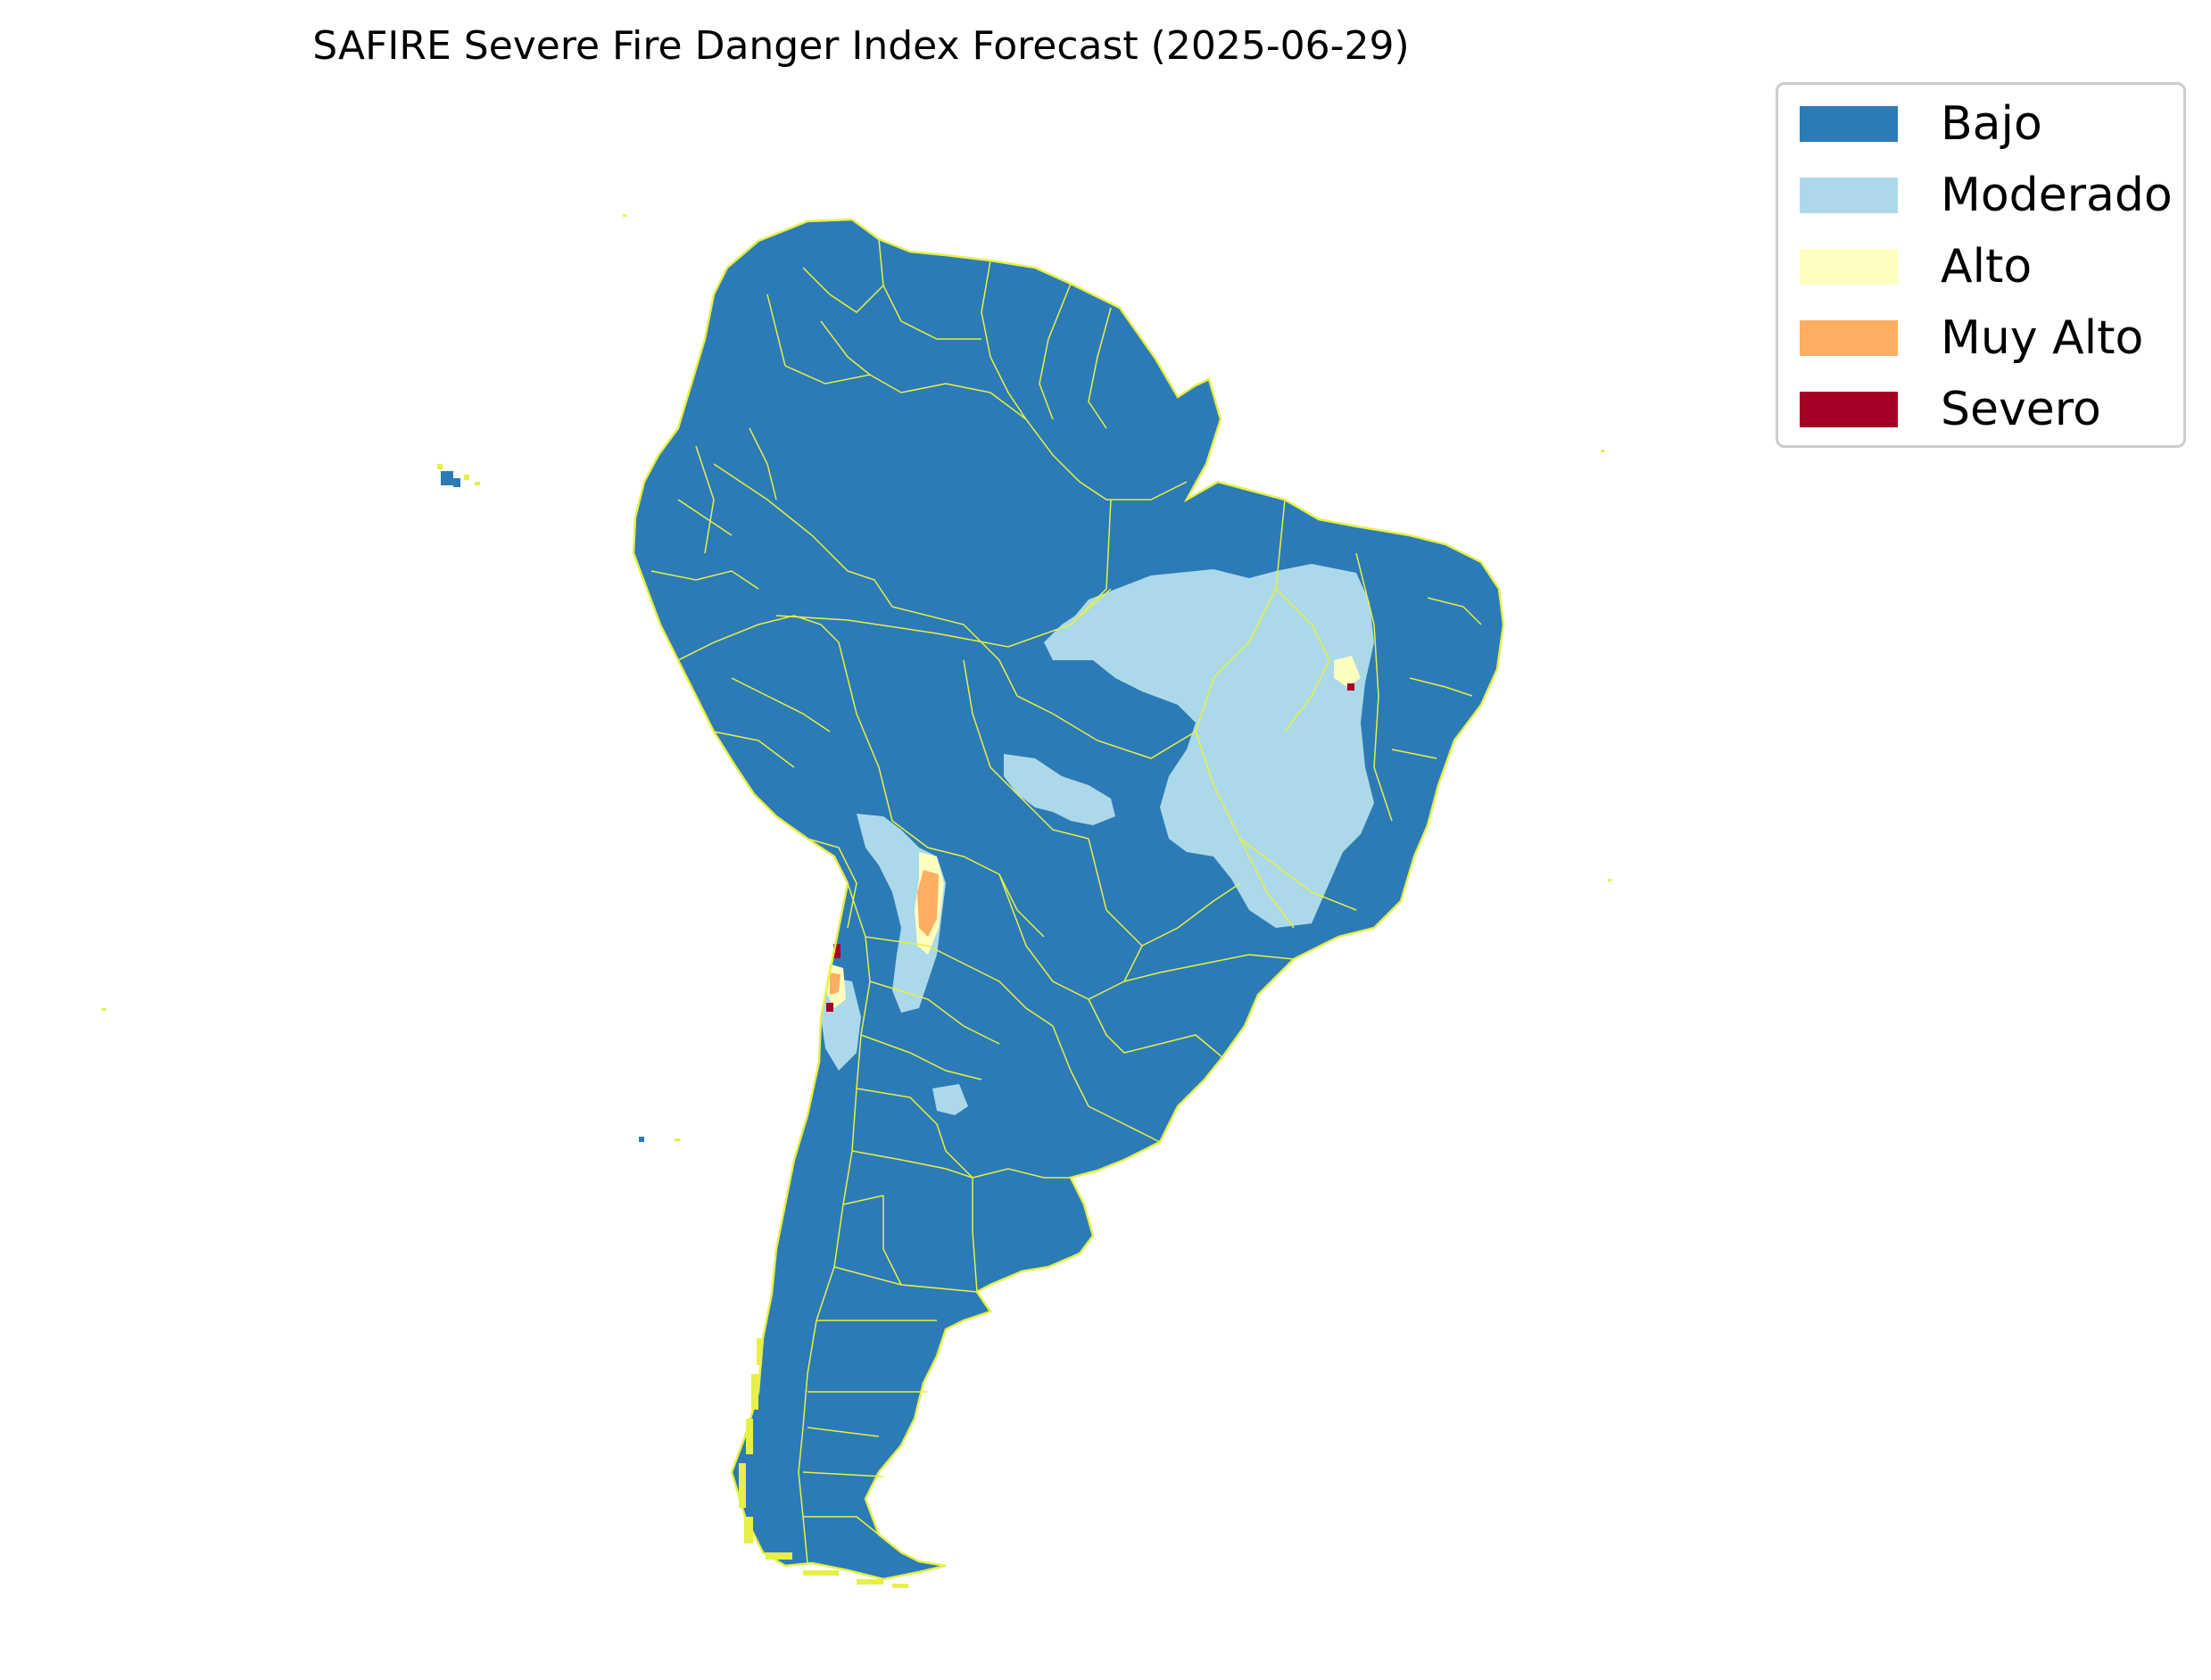  I want to click on legend: Bajo Moderado Alto Muy Alto Severo, so click(1981, 265).